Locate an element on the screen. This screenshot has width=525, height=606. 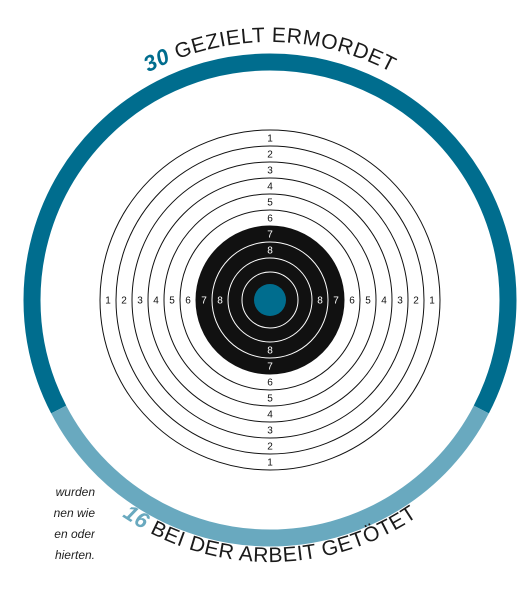
ring-number-top-8: 8 is located at coordinates (270, 251).